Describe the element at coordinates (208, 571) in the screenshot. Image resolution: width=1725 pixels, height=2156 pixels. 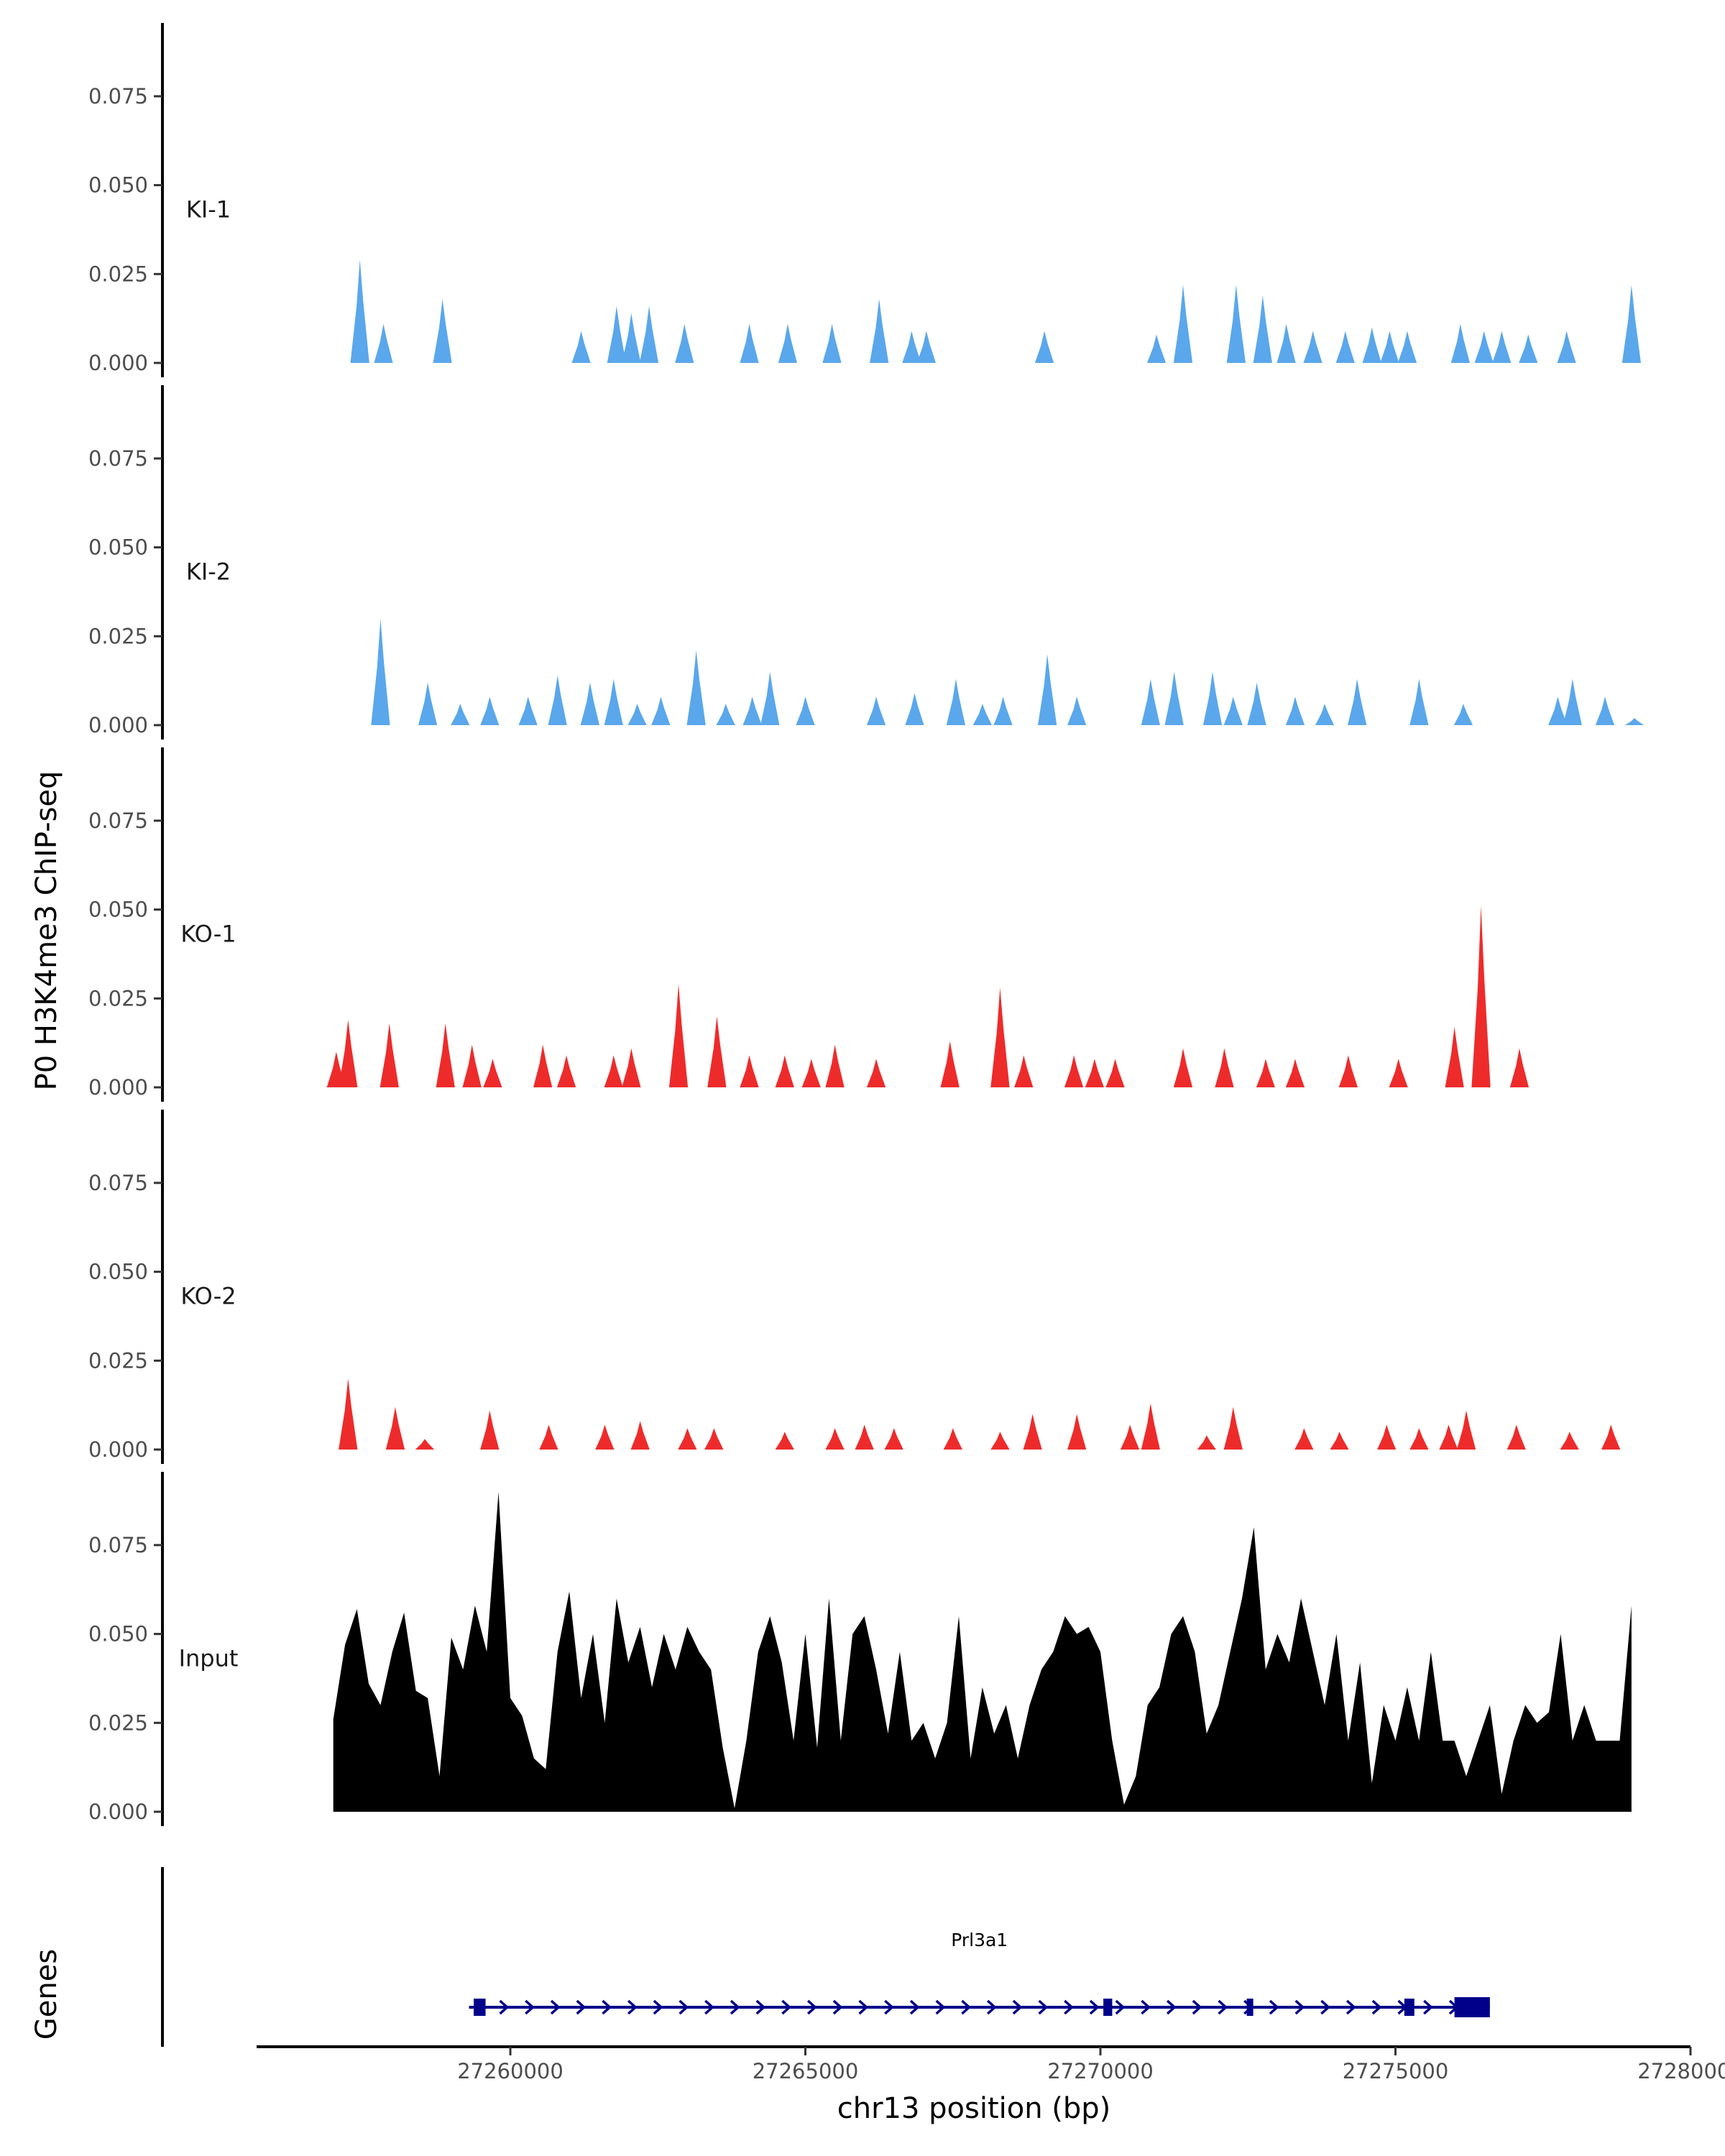
I see `track-label: KI-2` at that location.